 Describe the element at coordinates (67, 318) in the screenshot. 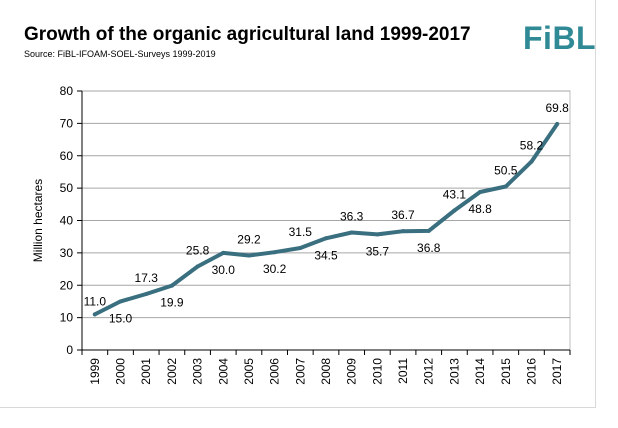

I see `y-tick-label: 10` at that location.